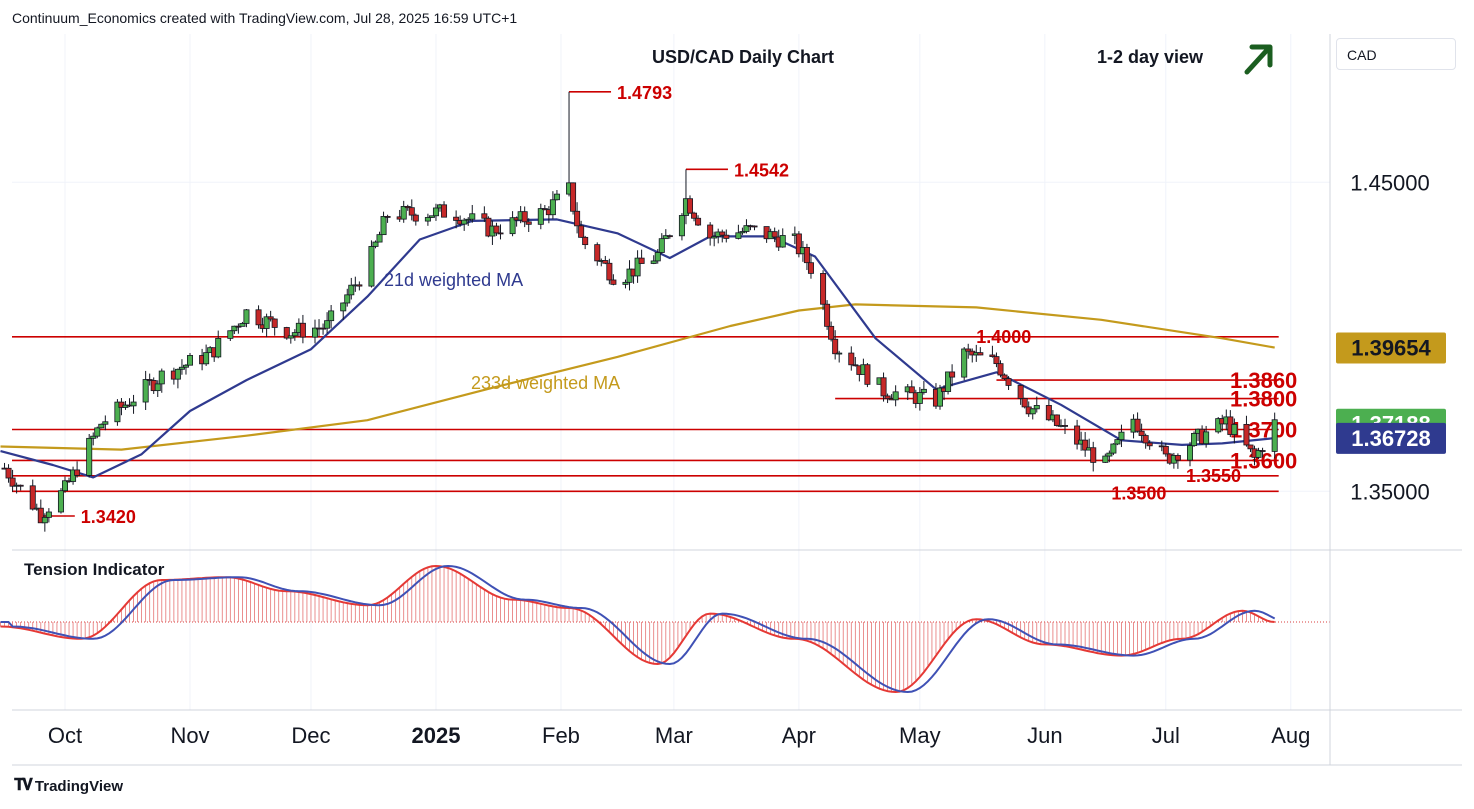 The width and height of the screenshot is (1474, 809). I want to click on tradingview-logo-icon: 𝐓𝐕, so click(23, 785).